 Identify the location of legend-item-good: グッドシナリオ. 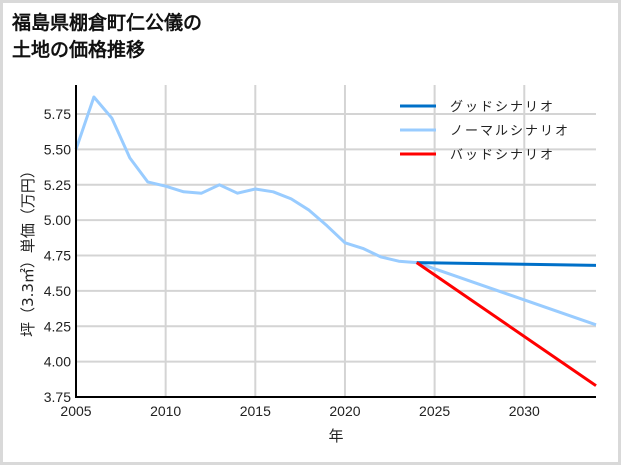
(477, 107).